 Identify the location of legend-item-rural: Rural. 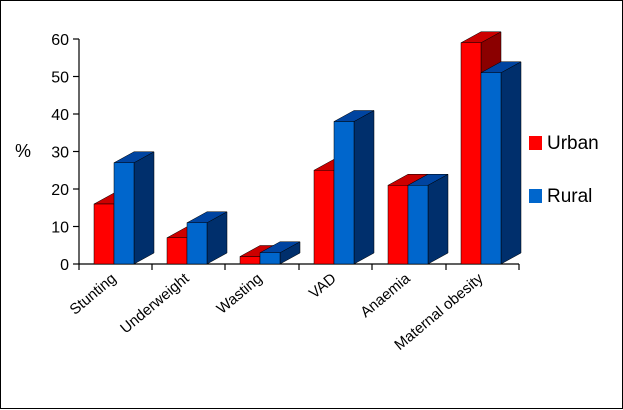
(560, 196).